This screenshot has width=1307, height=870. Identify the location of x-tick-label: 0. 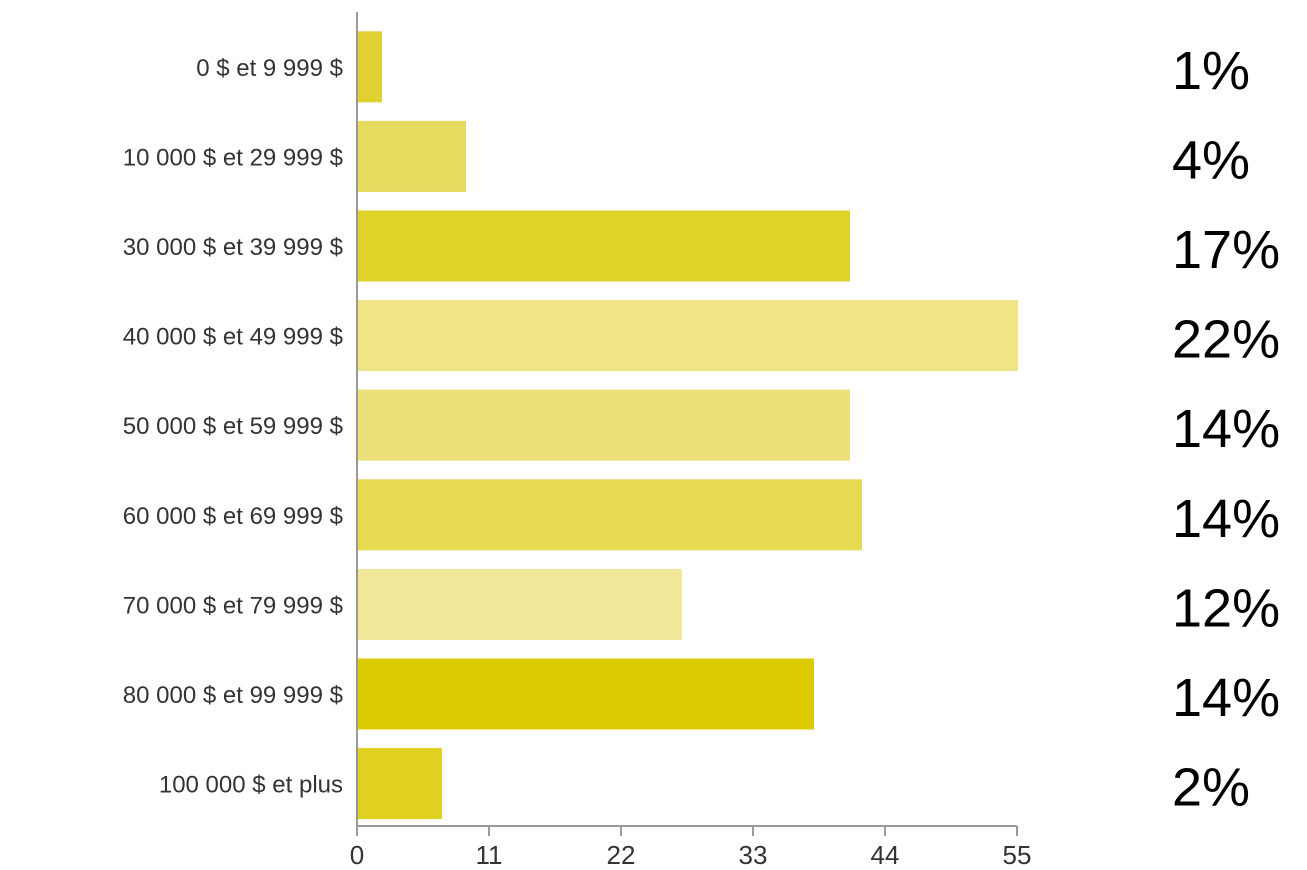
(357, 855).